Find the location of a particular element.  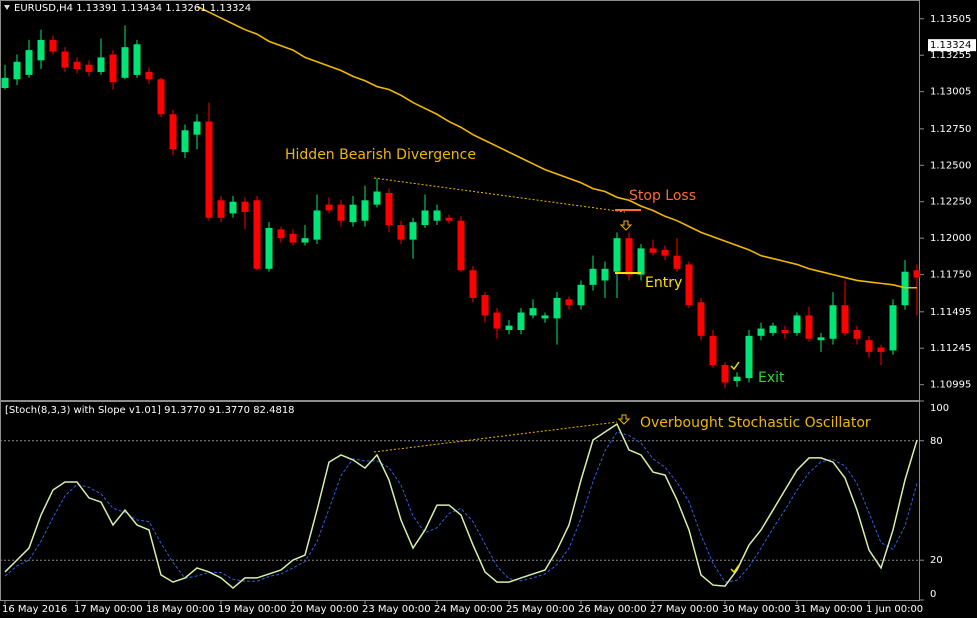

stoch-arrow is located at coordinates (624, 419).